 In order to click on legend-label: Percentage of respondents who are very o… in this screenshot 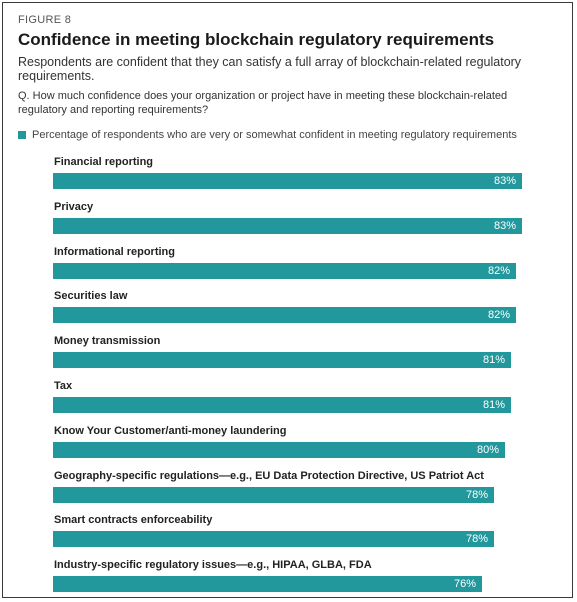, I will do `click(274, 135)`.